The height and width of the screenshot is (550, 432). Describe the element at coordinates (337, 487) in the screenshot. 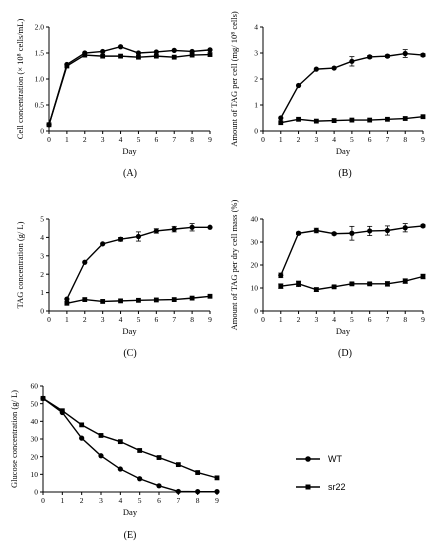

I see `legend-label: sr22` at that location.